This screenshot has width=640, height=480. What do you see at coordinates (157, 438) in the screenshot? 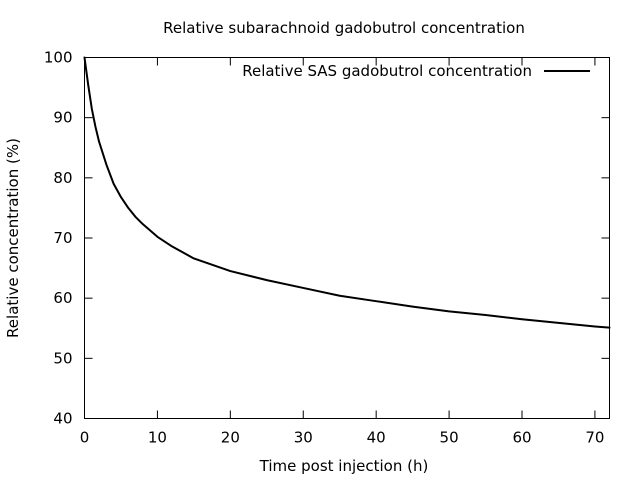
I see `x-tick-label: 10` at bounding box center [157, 438].